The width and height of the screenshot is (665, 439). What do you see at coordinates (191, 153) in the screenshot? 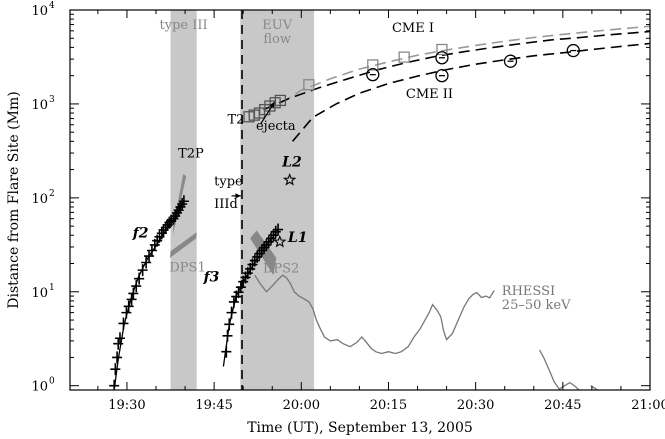
I see `annotation-t2p: T2P` at bounding box center [191, 153].